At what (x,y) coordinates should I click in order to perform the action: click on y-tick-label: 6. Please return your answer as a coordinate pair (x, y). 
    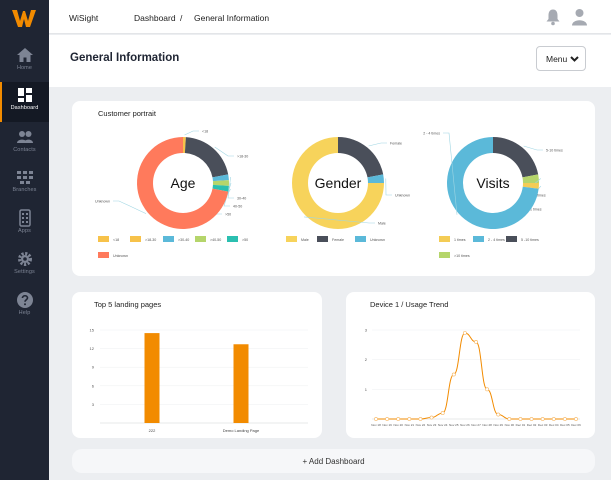
    Looking at the image, I should click on (93, 385).